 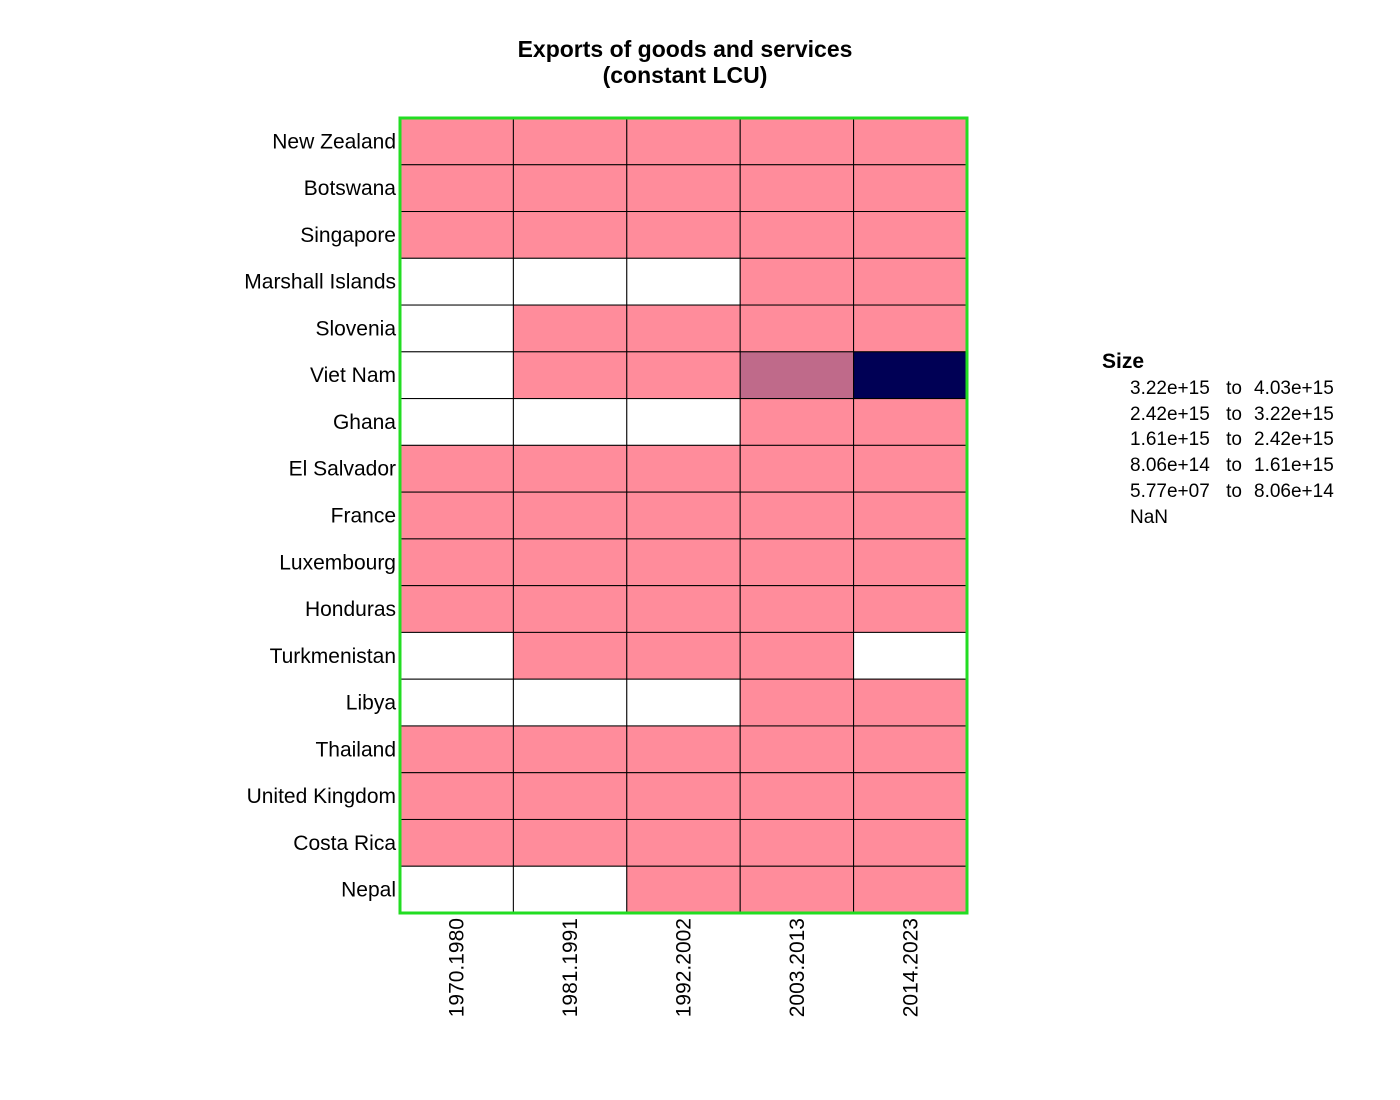 What do you see at coordinates (1294, 388) in the screenshot?
I see `legend-range-to: 4.03e+15` at bounding box center [1294, 388].